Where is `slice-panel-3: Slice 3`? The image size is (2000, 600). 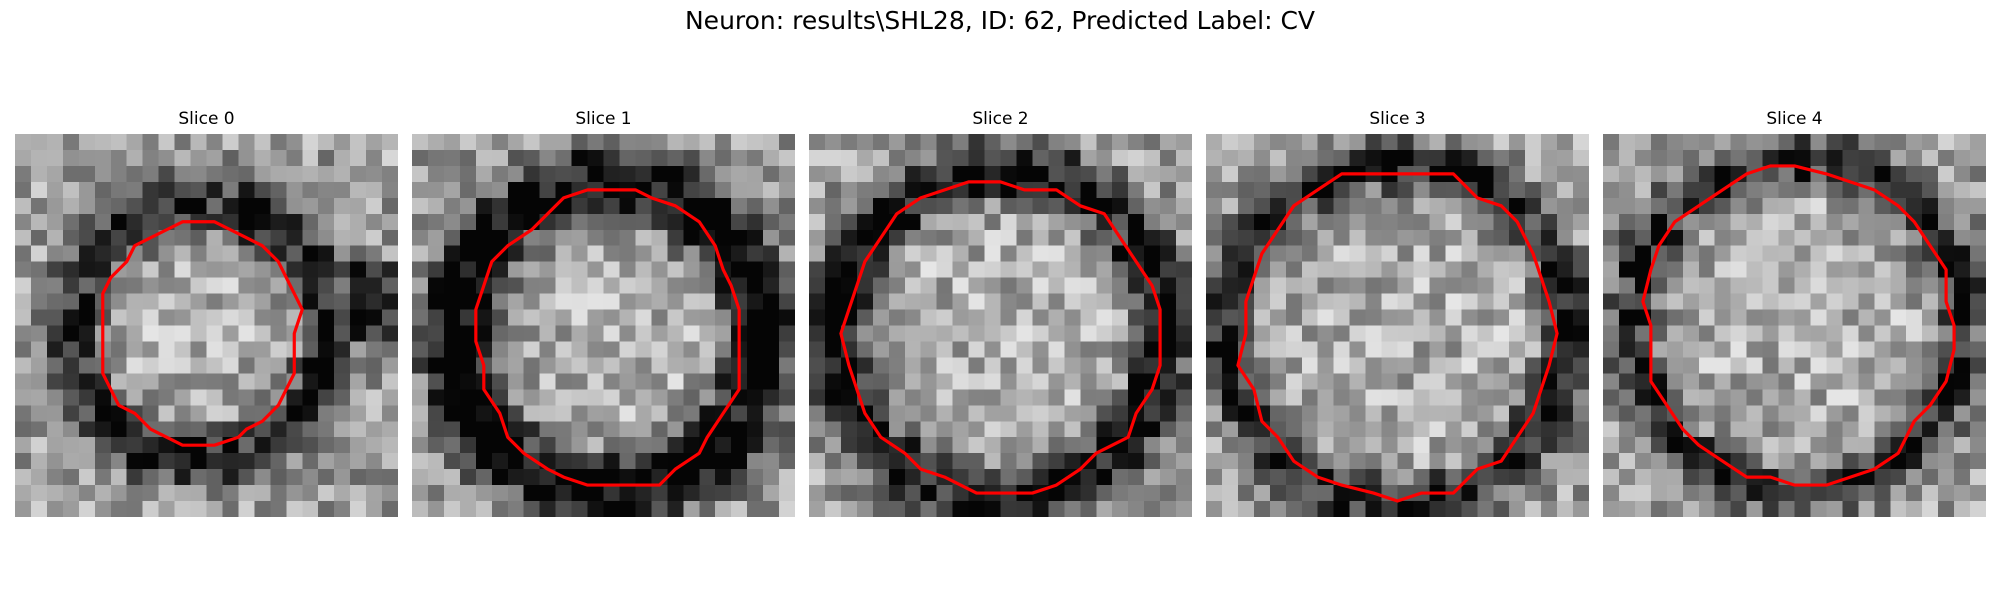 slice-panel-3: Slice 3 is located at coordinates (1397, 312).